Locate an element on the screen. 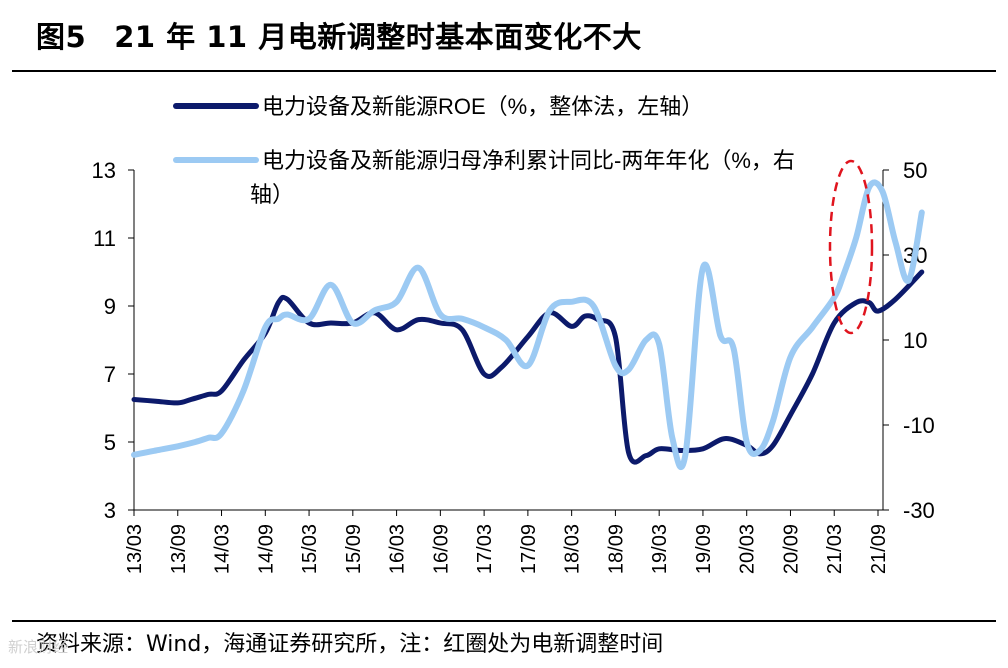  adjustment-highlight-ellipse is located at coordinates (851, 247).